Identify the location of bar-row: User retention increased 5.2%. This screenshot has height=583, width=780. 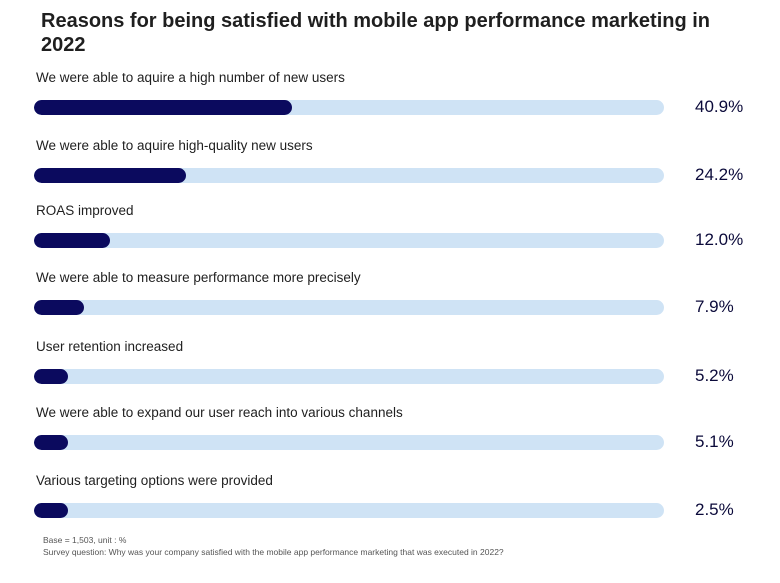
(390, 369).